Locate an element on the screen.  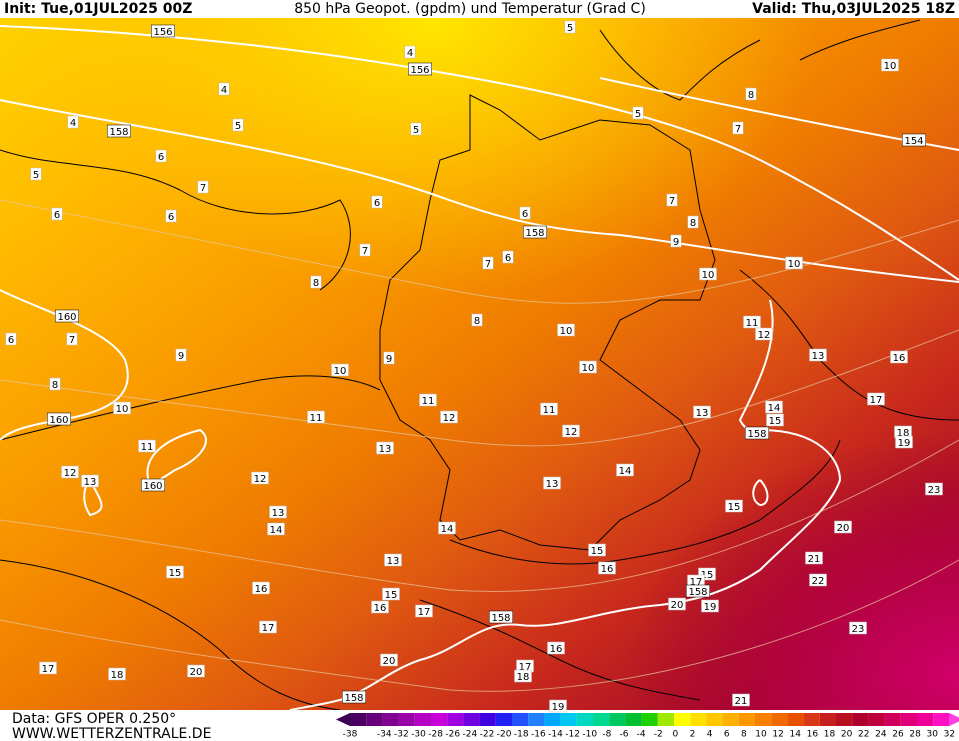
colorbar-label: 0 is located at coordinates (676, 735).